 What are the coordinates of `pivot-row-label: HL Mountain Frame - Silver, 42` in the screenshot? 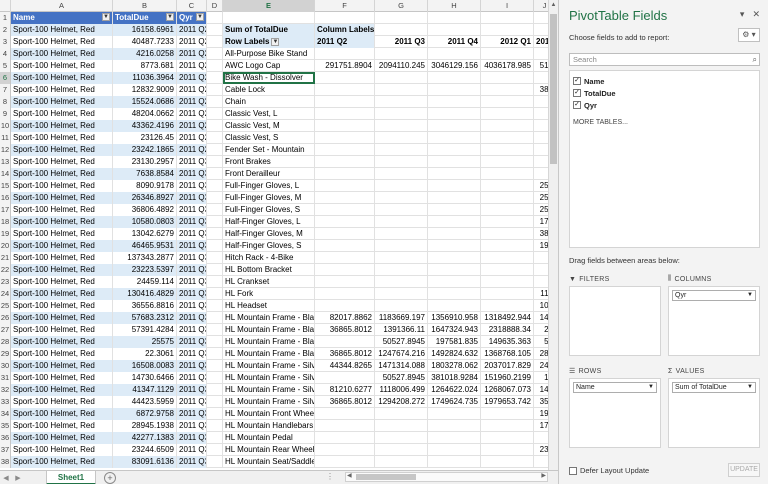 It's located at (269, 378).